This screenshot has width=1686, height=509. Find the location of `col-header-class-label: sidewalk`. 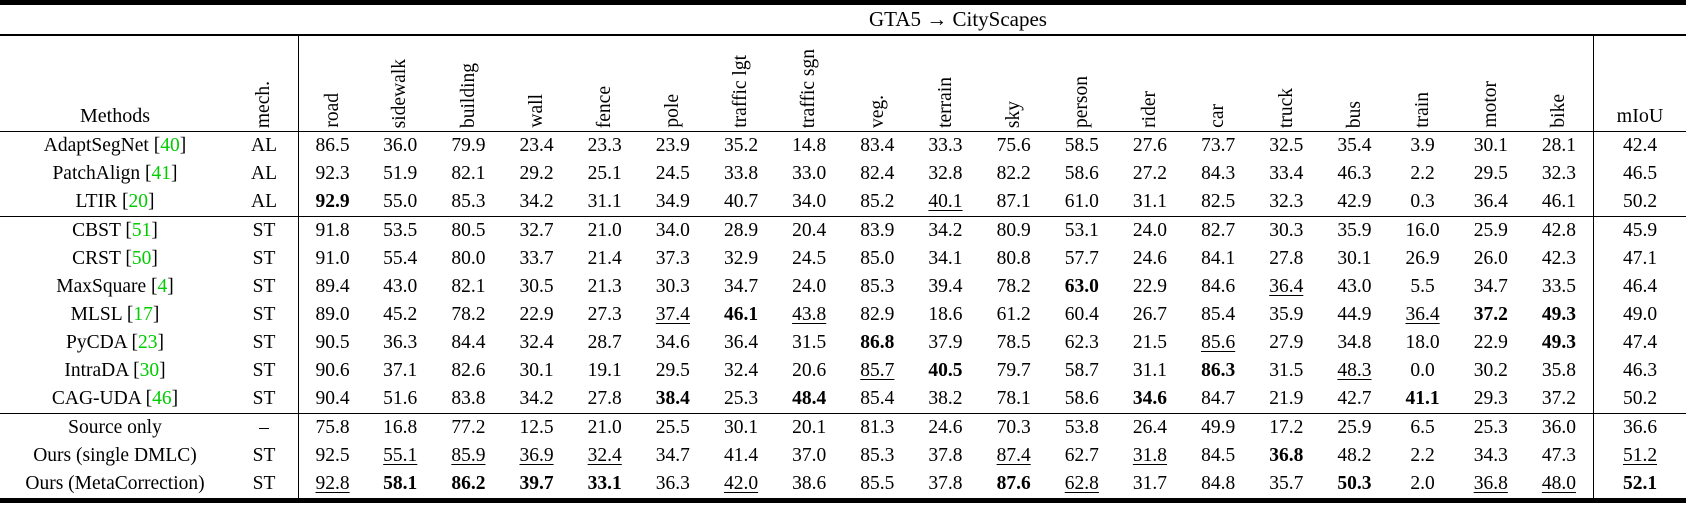

col-header-class-label: sidewalk is located at coordinates (400, 93).